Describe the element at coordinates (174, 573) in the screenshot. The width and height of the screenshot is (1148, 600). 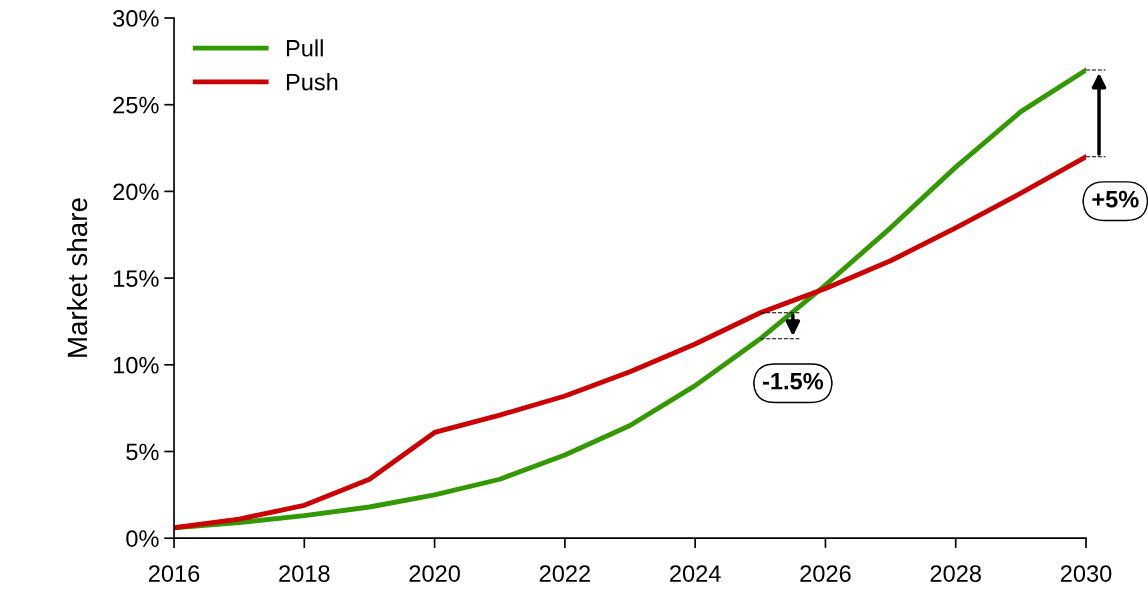
I see `x-tick-label: 2016` at that location.